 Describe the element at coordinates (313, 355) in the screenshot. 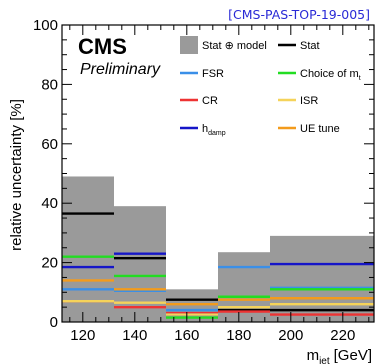

I see `x-axis-symbol: m` at that location.